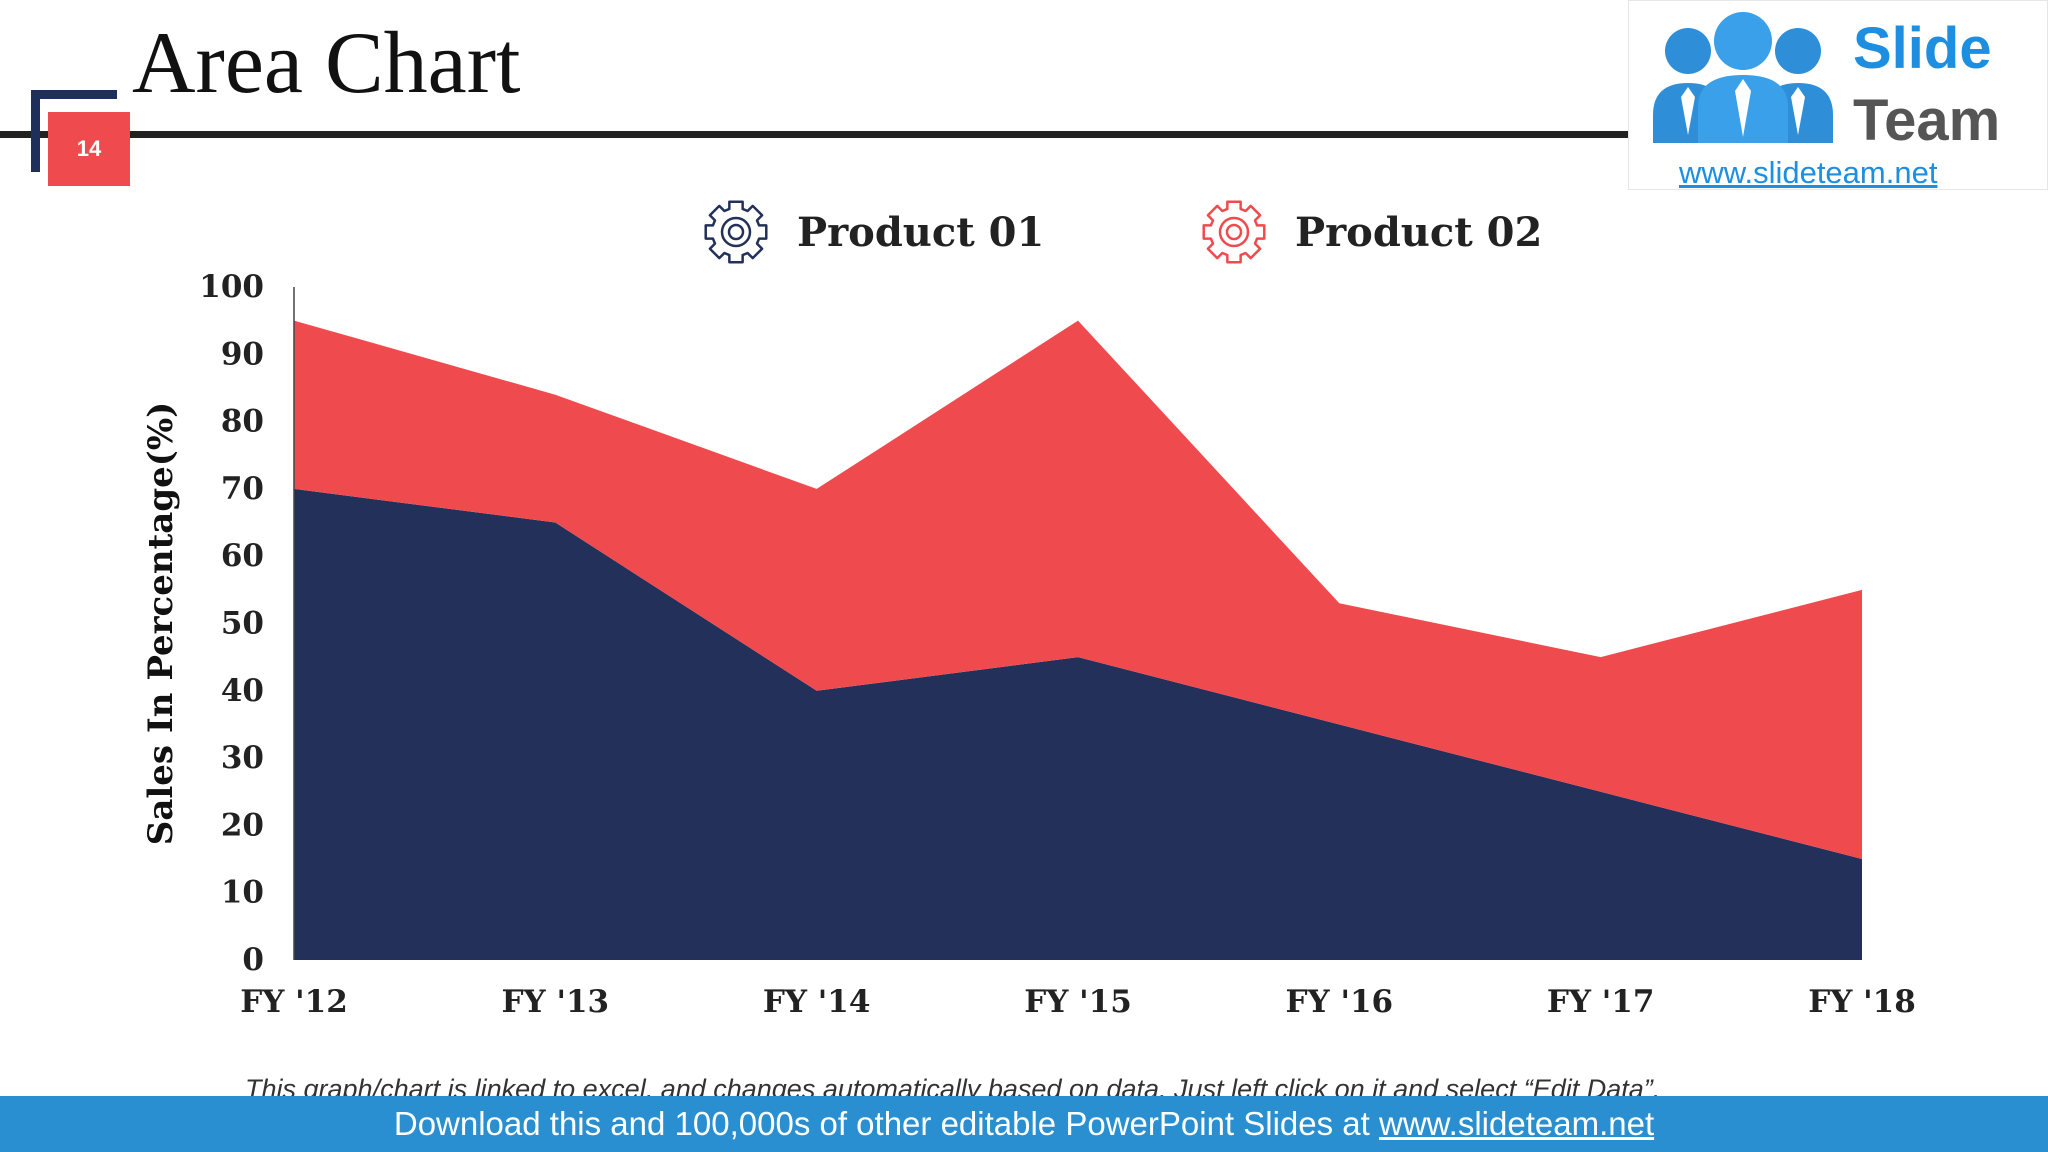 Image resolution: width=2048 pixels, height=1152 pixels. Describe the element at coordinates (242, 556) in the screenshot. I see `y-tick-label: 60` at that location.